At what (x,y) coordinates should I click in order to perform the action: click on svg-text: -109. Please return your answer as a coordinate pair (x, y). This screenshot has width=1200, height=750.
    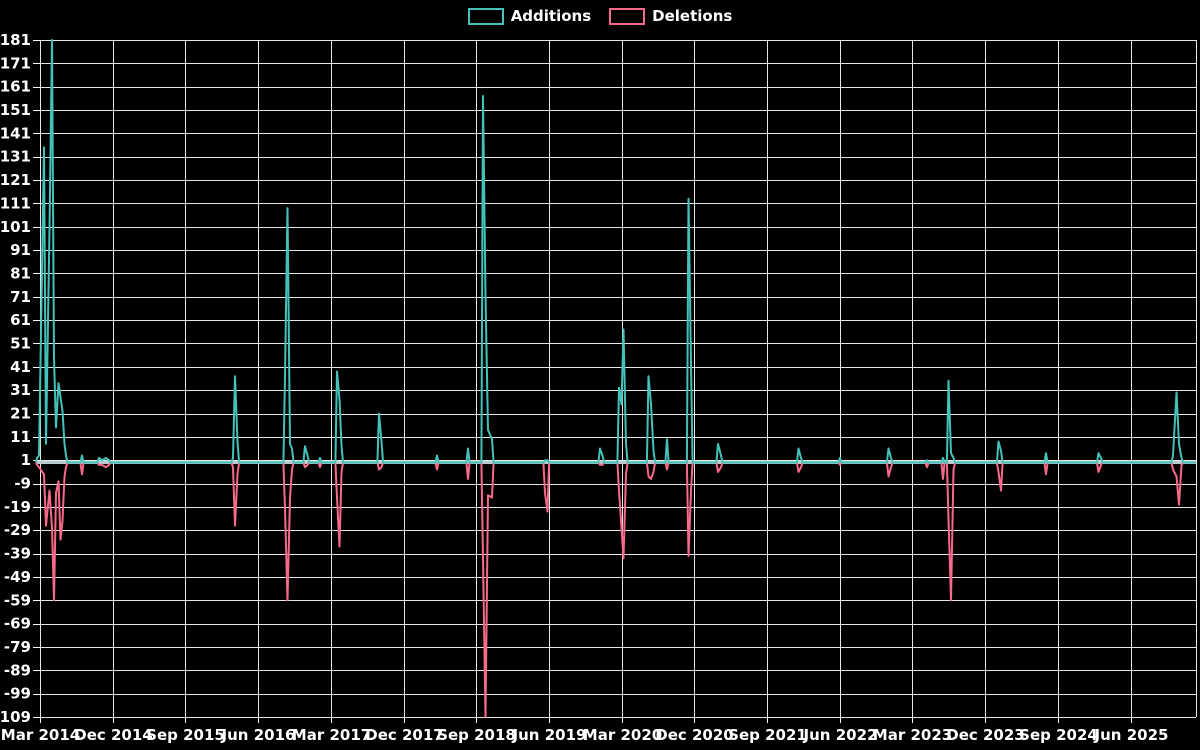
    Looking at the image, I should click on (15, 717).